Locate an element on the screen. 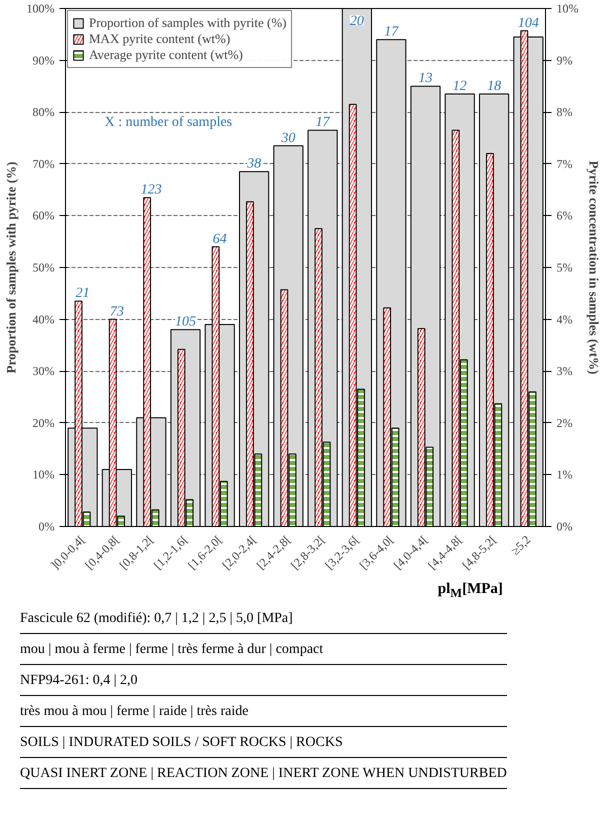  x-axis-title: pl$_{M}$[MPa] is located at coordinates (469, 591).